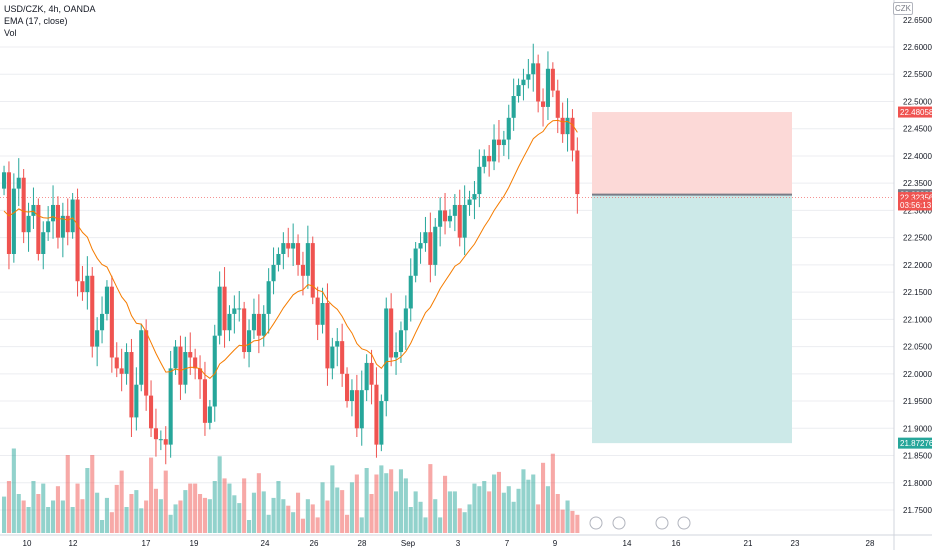 The image size is (932, 550). I want to click on symbol-title: USD/CZK, 4h, OANDA, so click(50, 9).